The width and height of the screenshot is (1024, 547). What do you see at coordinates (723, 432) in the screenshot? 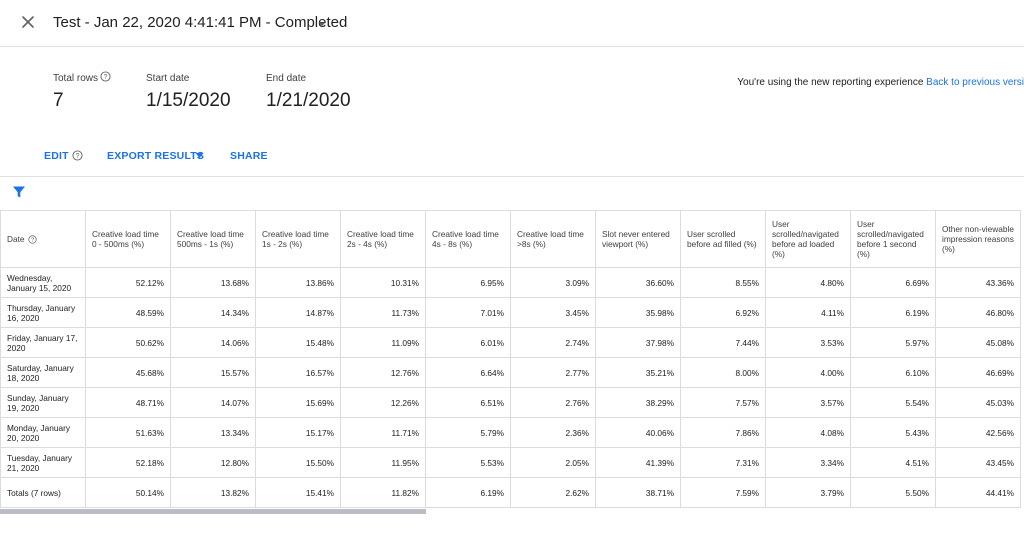
I see `value-cell: 7.86%` at bounding box center [723, 432].